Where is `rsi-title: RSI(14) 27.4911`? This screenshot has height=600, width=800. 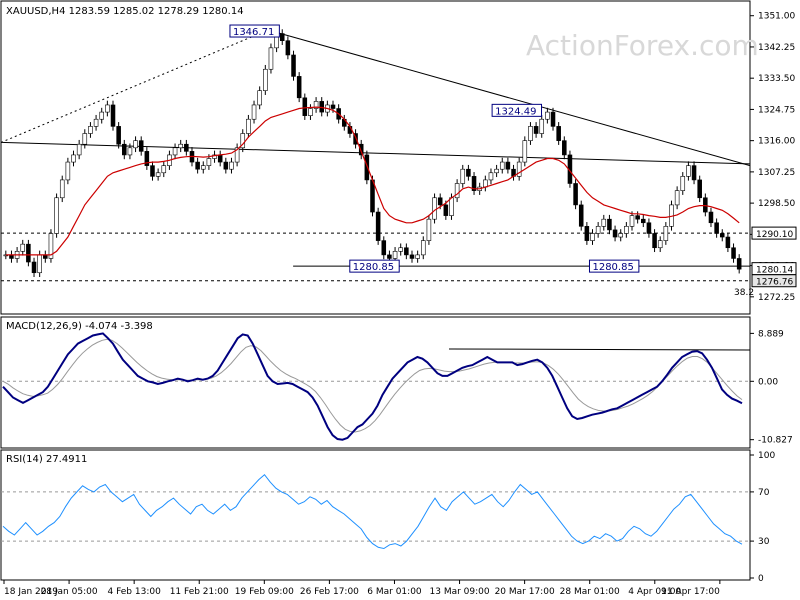
rsi-title: RSI(14) 27.4911 is located at coordinates (46, 459).